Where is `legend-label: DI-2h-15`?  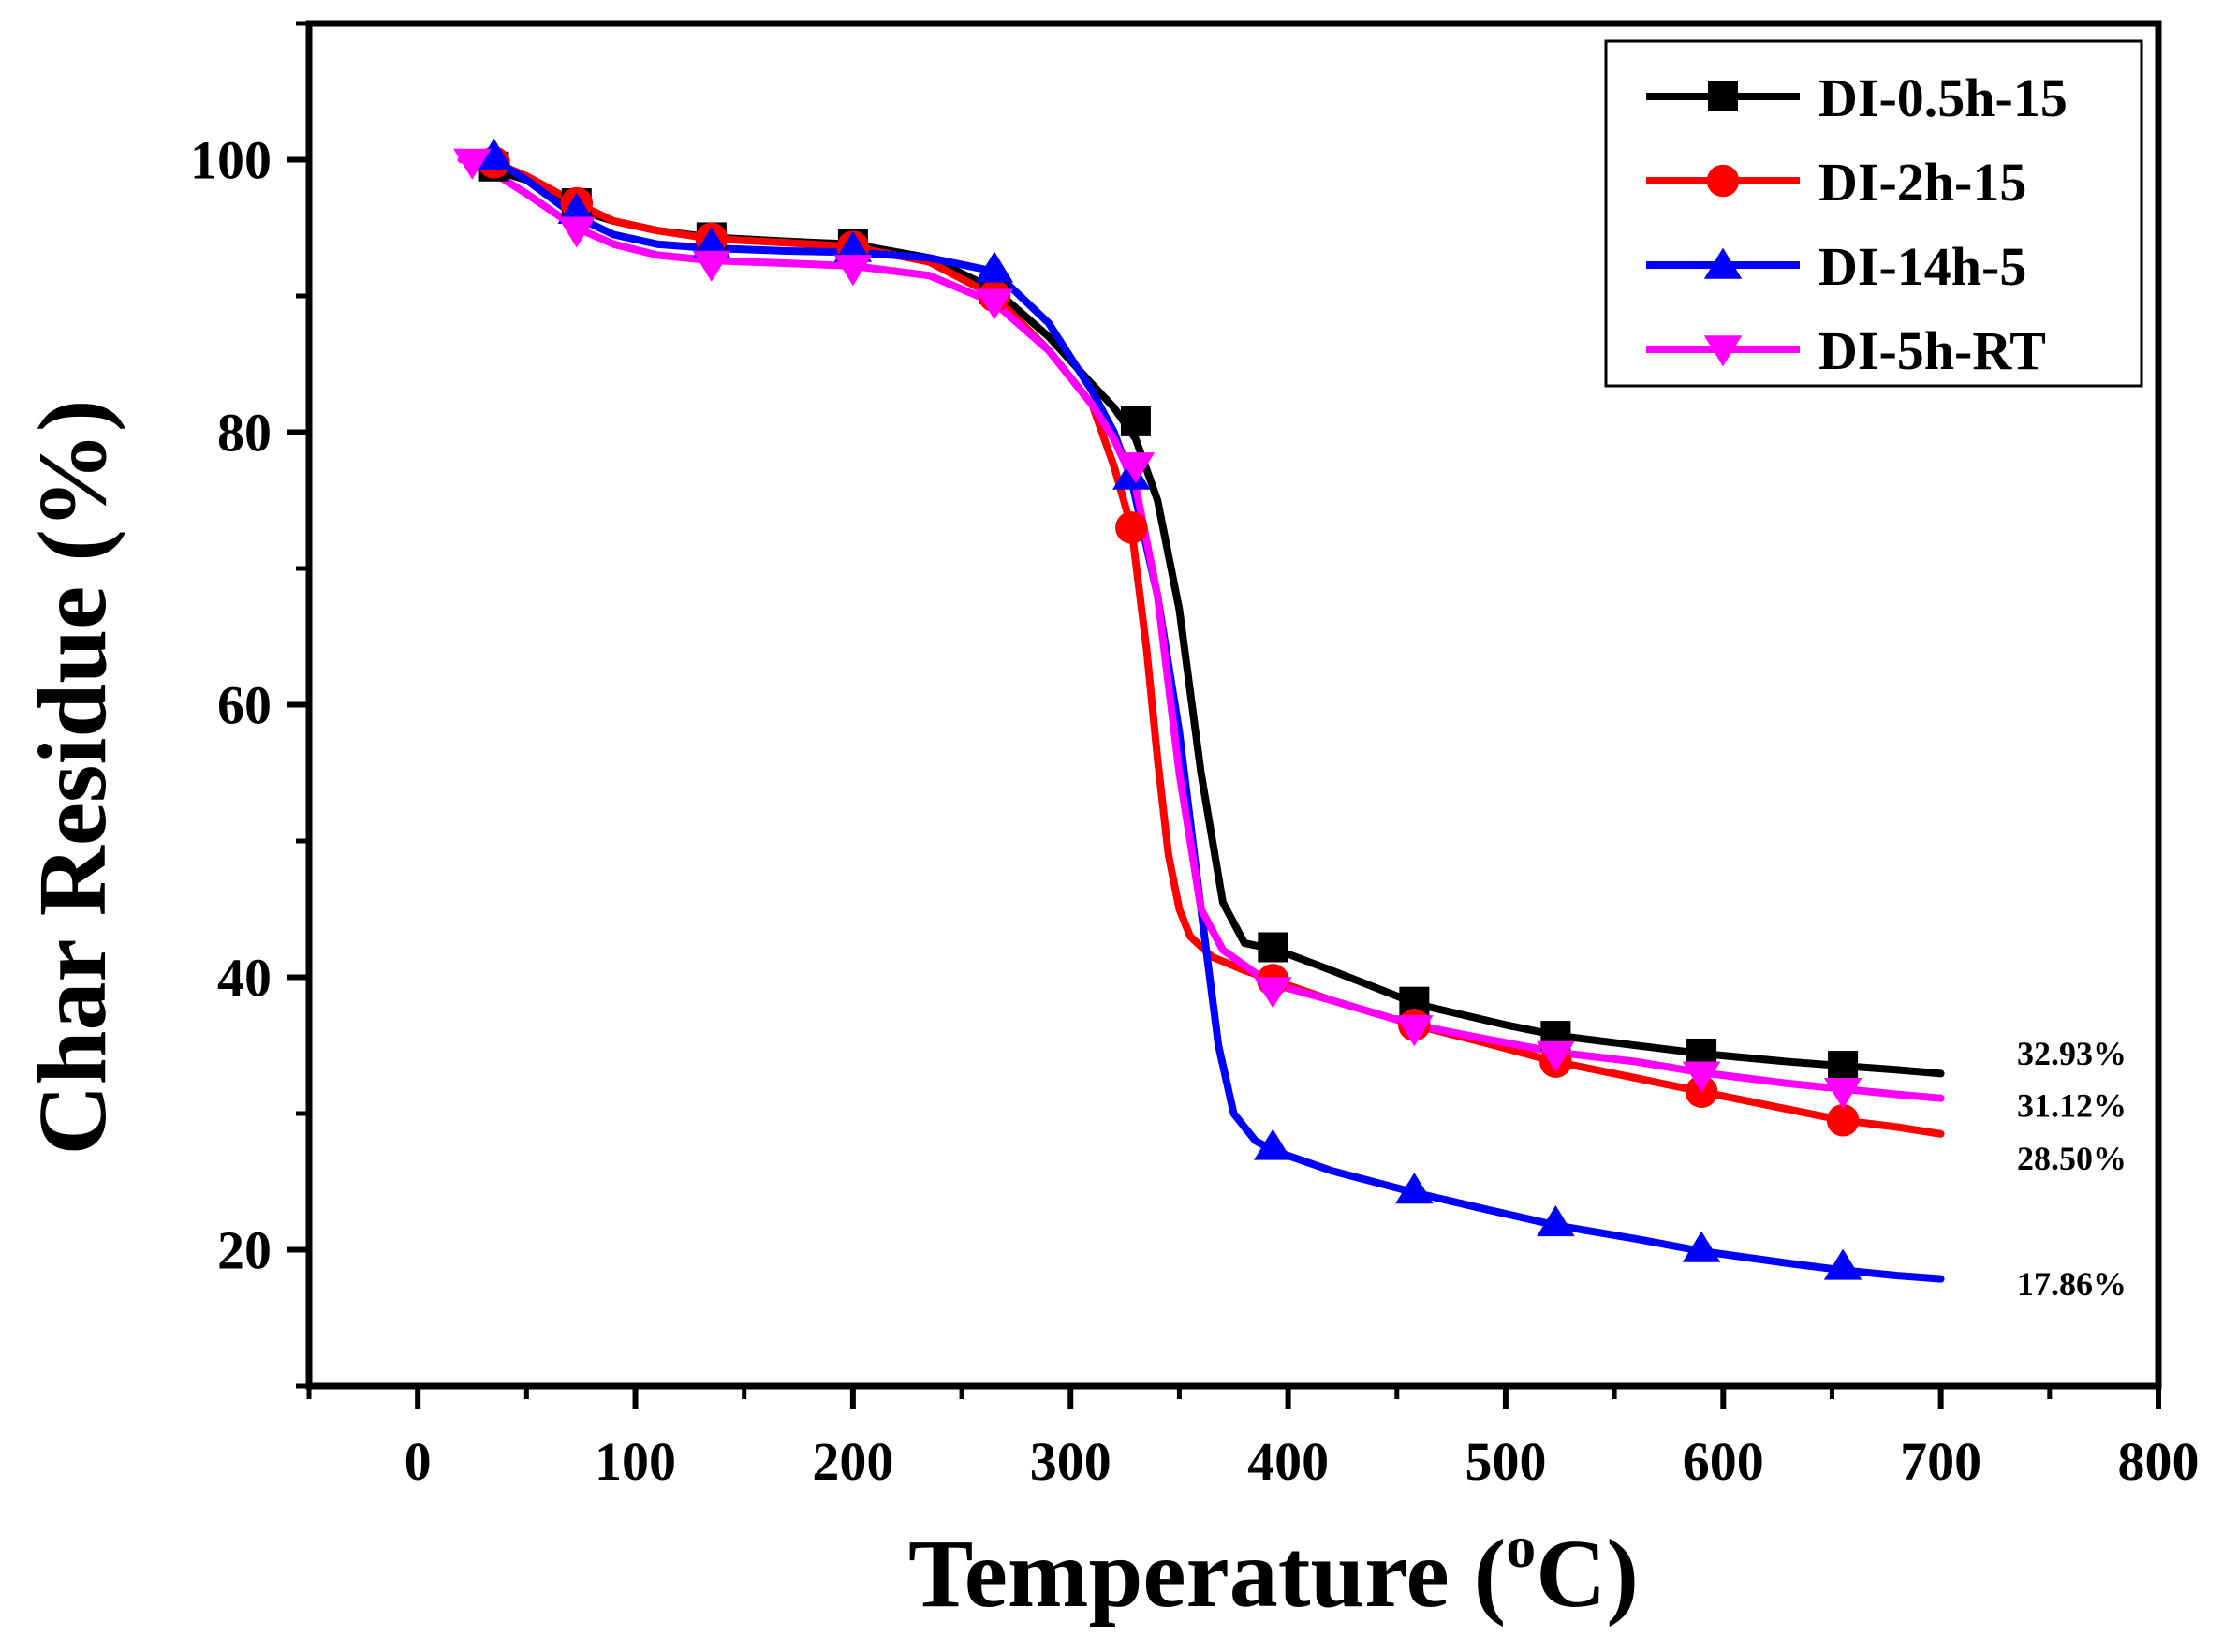
legend-label: DI-2h-15 is located at coordinates (1922, 182).